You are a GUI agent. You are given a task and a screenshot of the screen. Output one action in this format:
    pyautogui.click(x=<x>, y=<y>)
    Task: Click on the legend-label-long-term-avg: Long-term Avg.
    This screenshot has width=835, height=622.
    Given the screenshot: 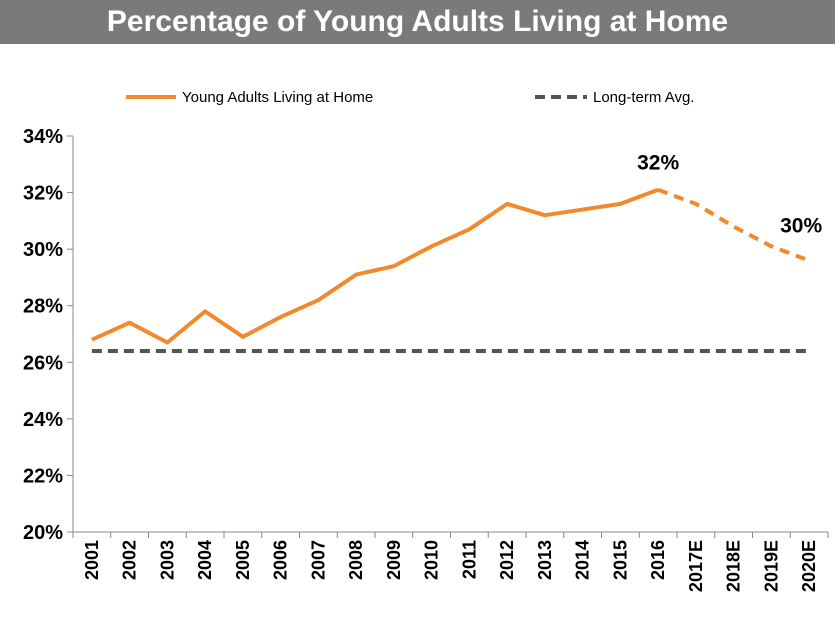 What is the action you would take?
    pyautogui.click(x=643, y=97)
    